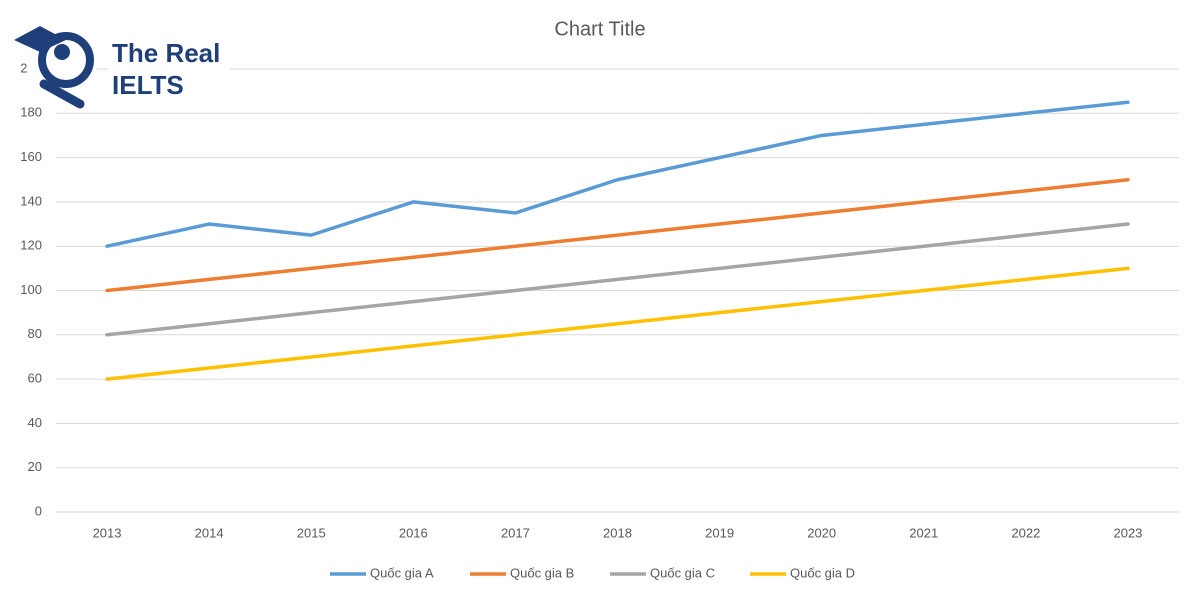 This screenshot has width=1200, height=600. I want to click on x-tick-label: 2023, so click(1127, 532).